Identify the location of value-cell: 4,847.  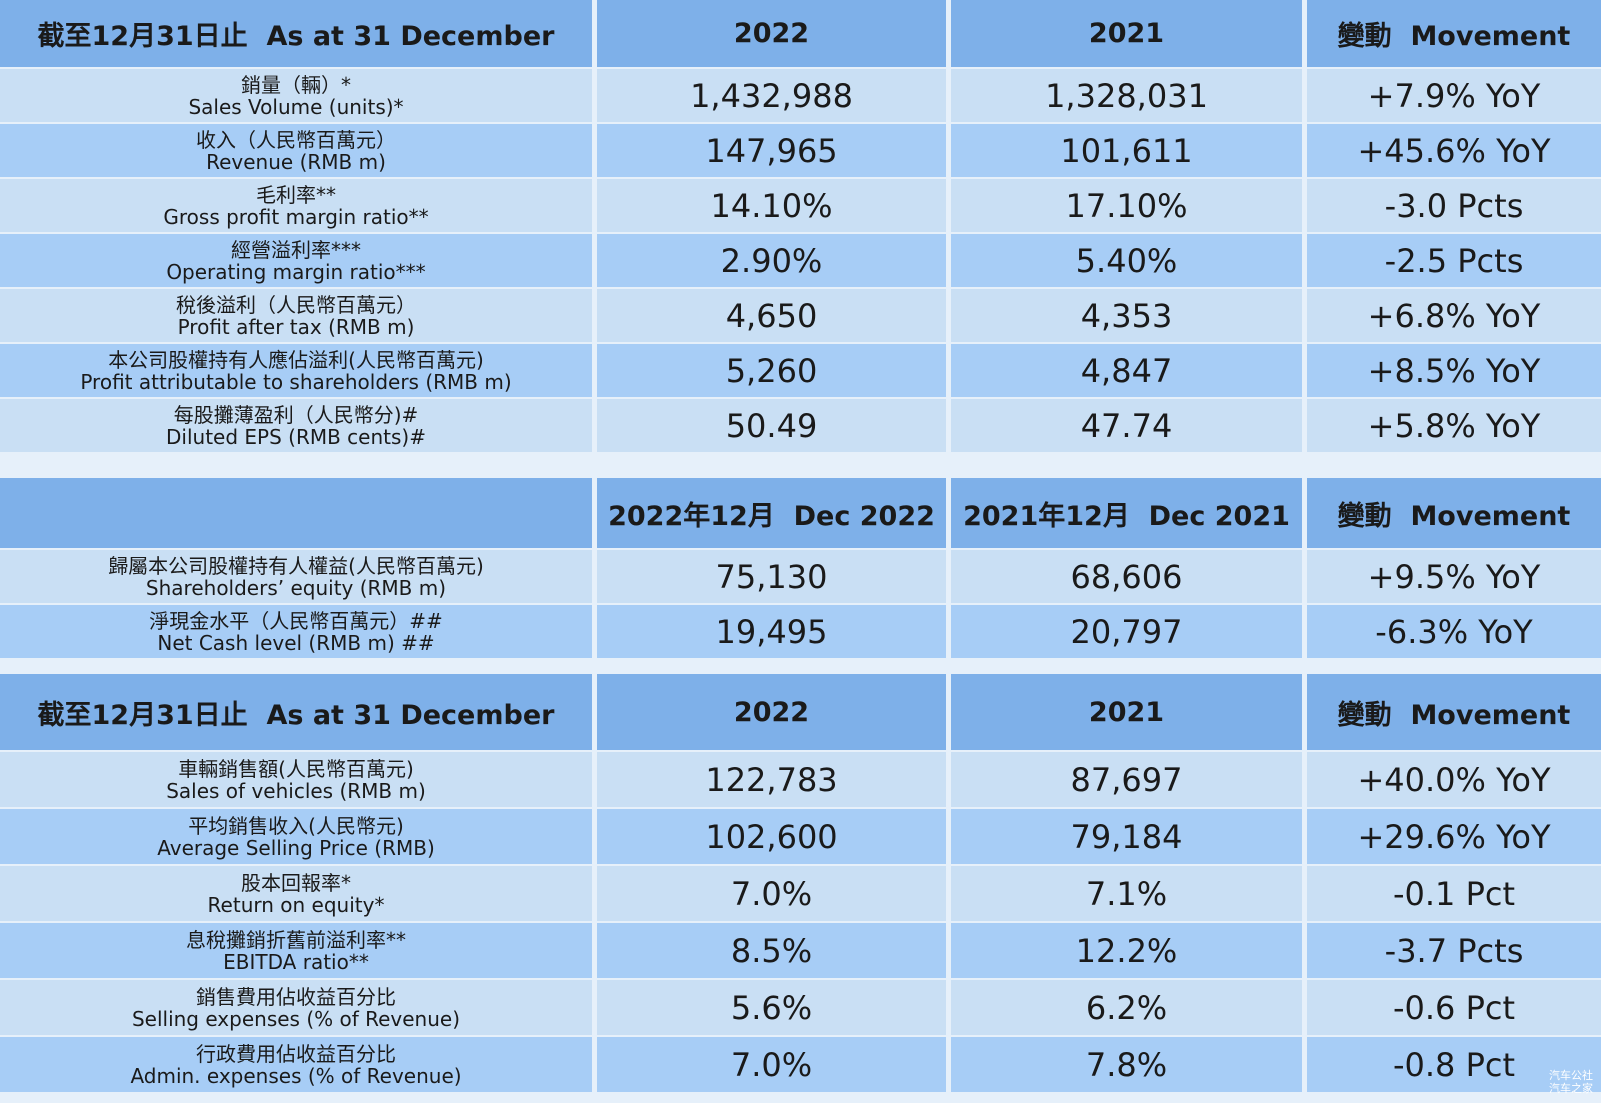
(1126, 370).